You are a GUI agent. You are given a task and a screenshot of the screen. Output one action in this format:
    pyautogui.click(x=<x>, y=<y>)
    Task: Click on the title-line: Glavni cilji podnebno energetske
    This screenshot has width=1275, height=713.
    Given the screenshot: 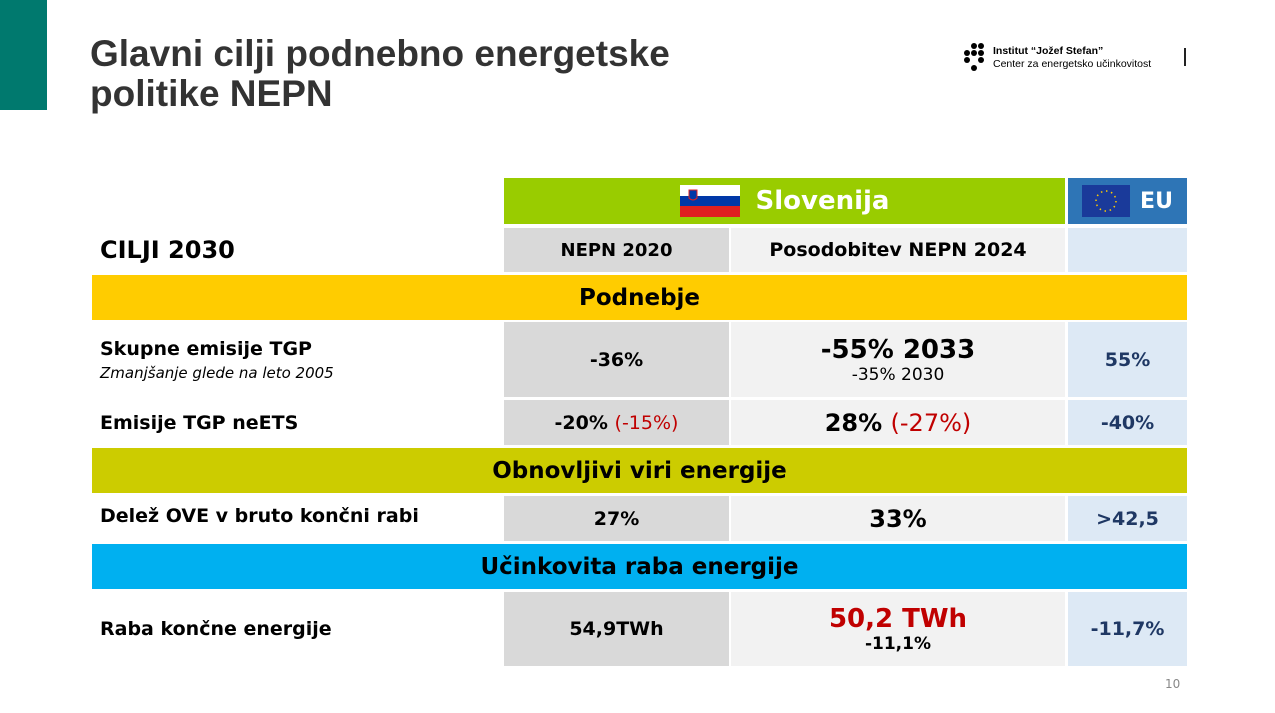 What is the action you would take?
    pyautogui.click(x=380, y=53)
    